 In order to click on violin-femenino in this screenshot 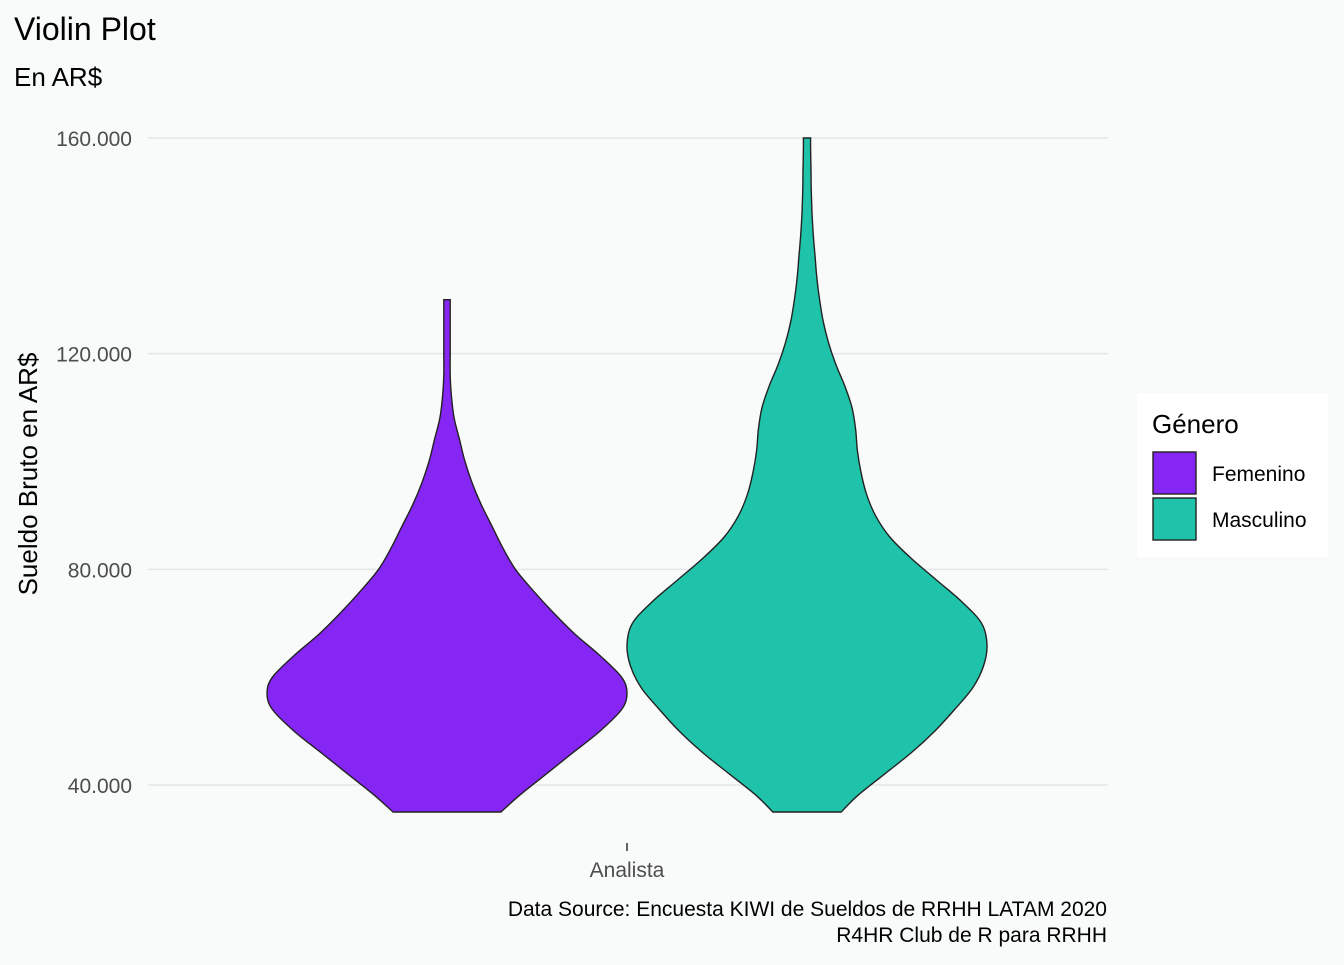, I will do `click(447, 556)`.